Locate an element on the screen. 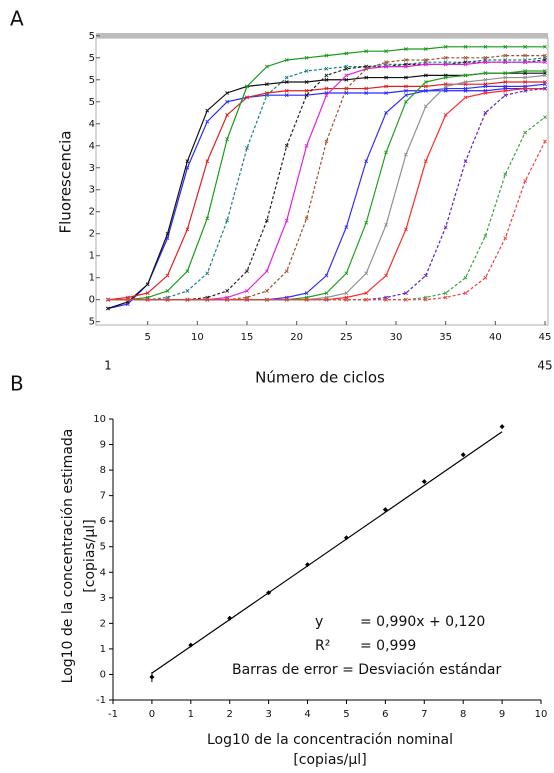  annotation: R² is located at coordinates (322, 646).